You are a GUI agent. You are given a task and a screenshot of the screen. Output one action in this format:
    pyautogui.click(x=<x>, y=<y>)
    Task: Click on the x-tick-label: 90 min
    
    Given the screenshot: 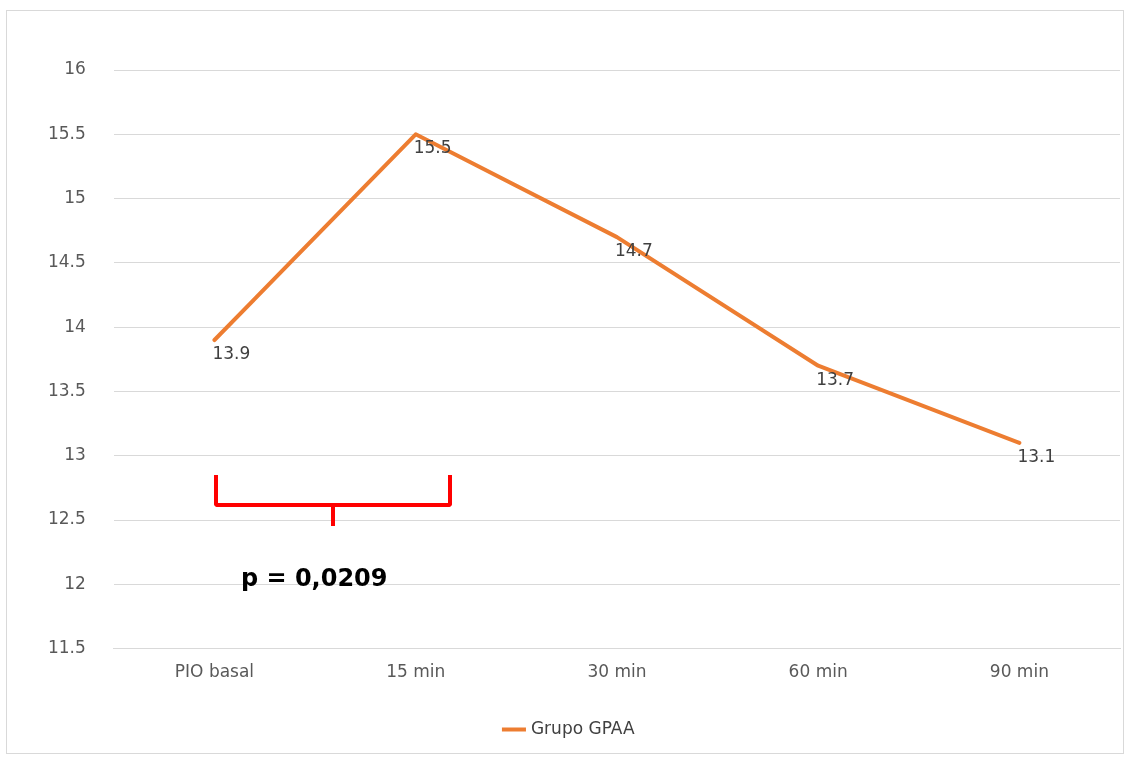 What is the action you would take?
    pyautogui.click(x=1019, y=671)
    